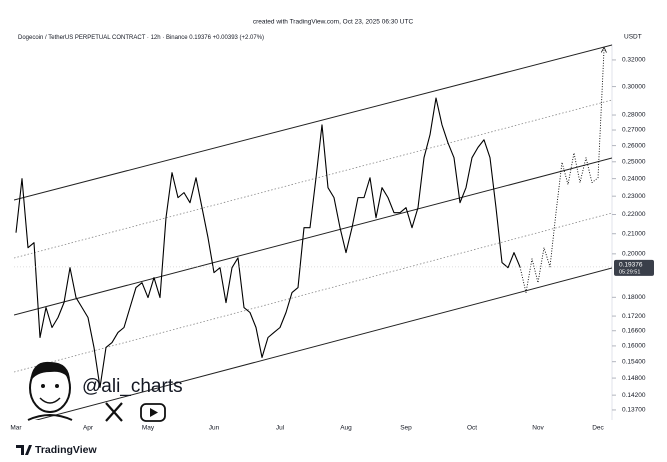  Describe the element at coordinates (598, 428) in the screenshot. I see `x-tick-label: Dec` at that location.